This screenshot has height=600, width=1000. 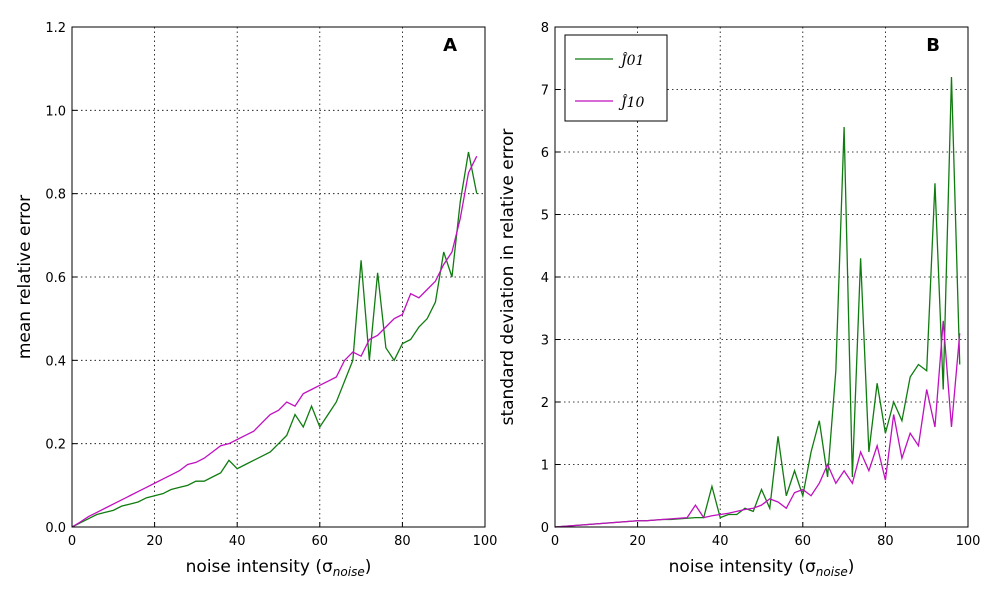 I want to click on panel-annotation: A, so click(x=450, y=45).